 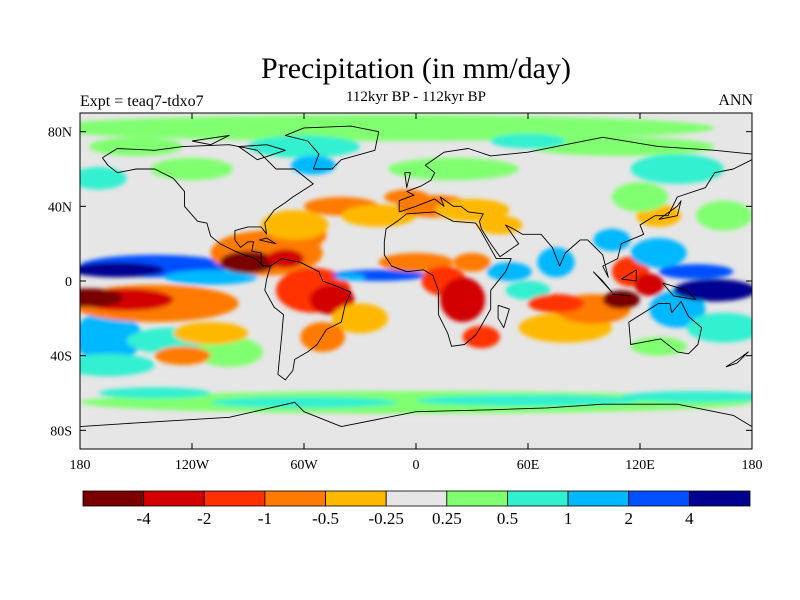 I want to click on colorbar-label: 2, so click(x=628, y=518).